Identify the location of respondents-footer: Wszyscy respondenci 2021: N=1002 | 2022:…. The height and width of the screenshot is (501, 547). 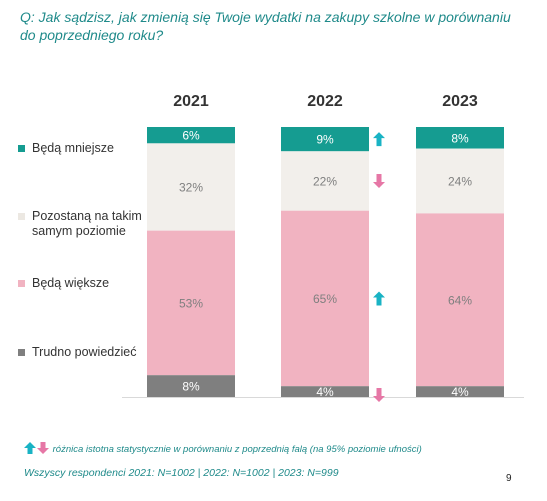
(181, 473).